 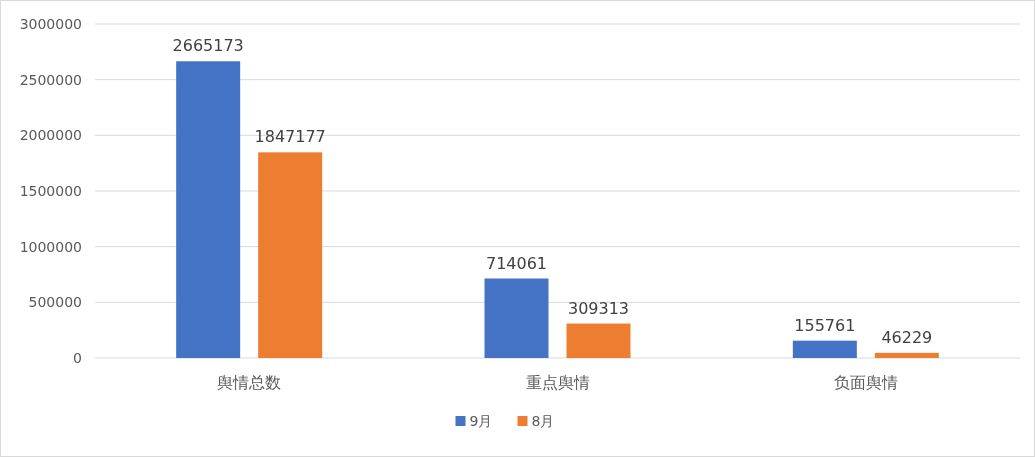 What do you see at coordinates (516, 263) in the screenshot?
I see `data-label: 714061` at bounding box center [516, 263].